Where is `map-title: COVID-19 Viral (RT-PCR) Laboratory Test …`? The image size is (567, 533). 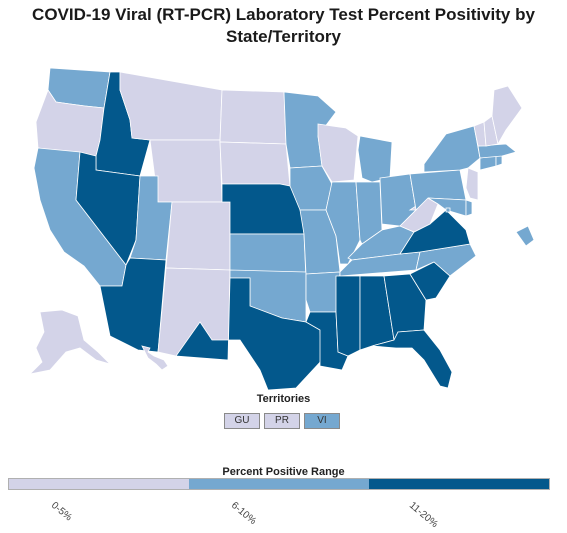
map-title: COVID-19 Viral (RT-PCR) Laboratory Test … is located at coordinates (283, 25).